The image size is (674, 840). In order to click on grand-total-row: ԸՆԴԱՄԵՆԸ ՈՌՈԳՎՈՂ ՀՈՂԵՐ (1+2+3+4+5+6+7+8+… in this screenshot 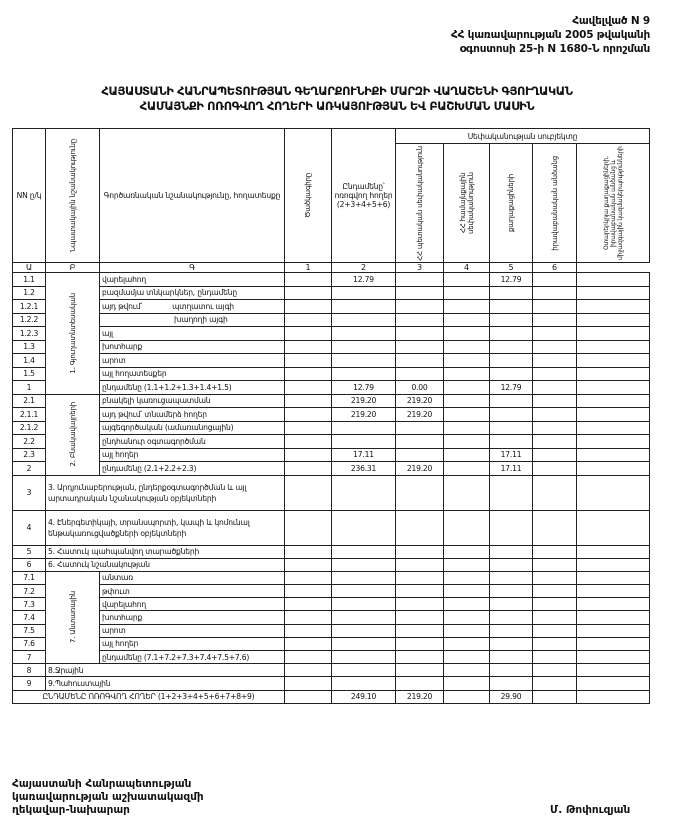, I will do `click(331, 696)`.